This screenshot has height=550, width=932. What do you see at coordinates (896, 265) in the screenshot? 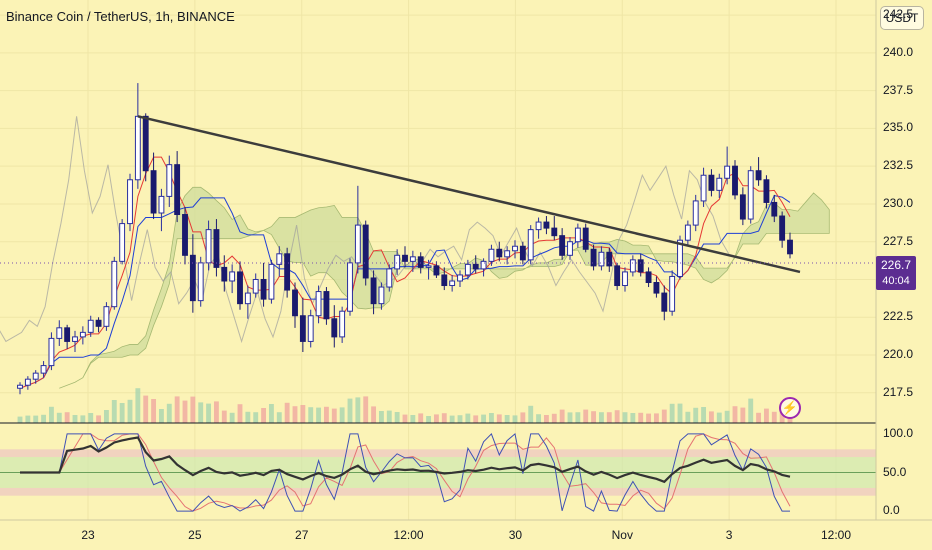
I see `last-price-value: 226.7` at bounding box center [896, 265].